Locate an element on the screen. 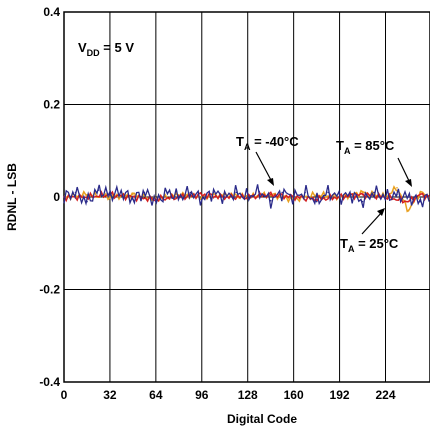 The width and height of the screenshot is (430, 430). x-tick-label: 96 is located at coordinates (202, 395).